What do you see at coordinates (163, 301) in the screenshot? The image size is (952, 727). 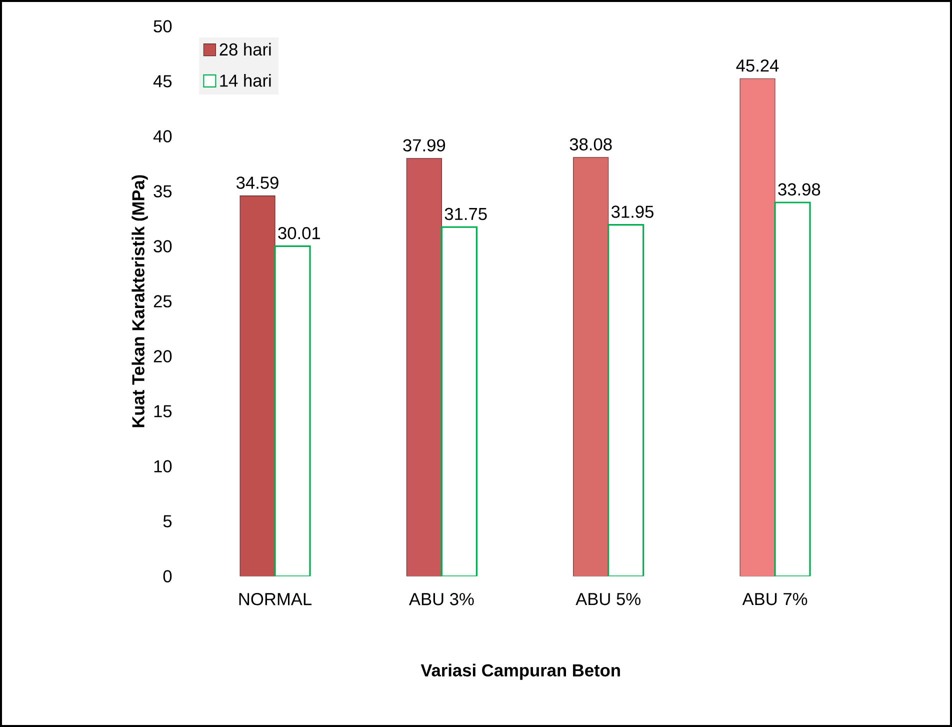 I see `y-tick-label: 25` at bounding box center [163, 301].